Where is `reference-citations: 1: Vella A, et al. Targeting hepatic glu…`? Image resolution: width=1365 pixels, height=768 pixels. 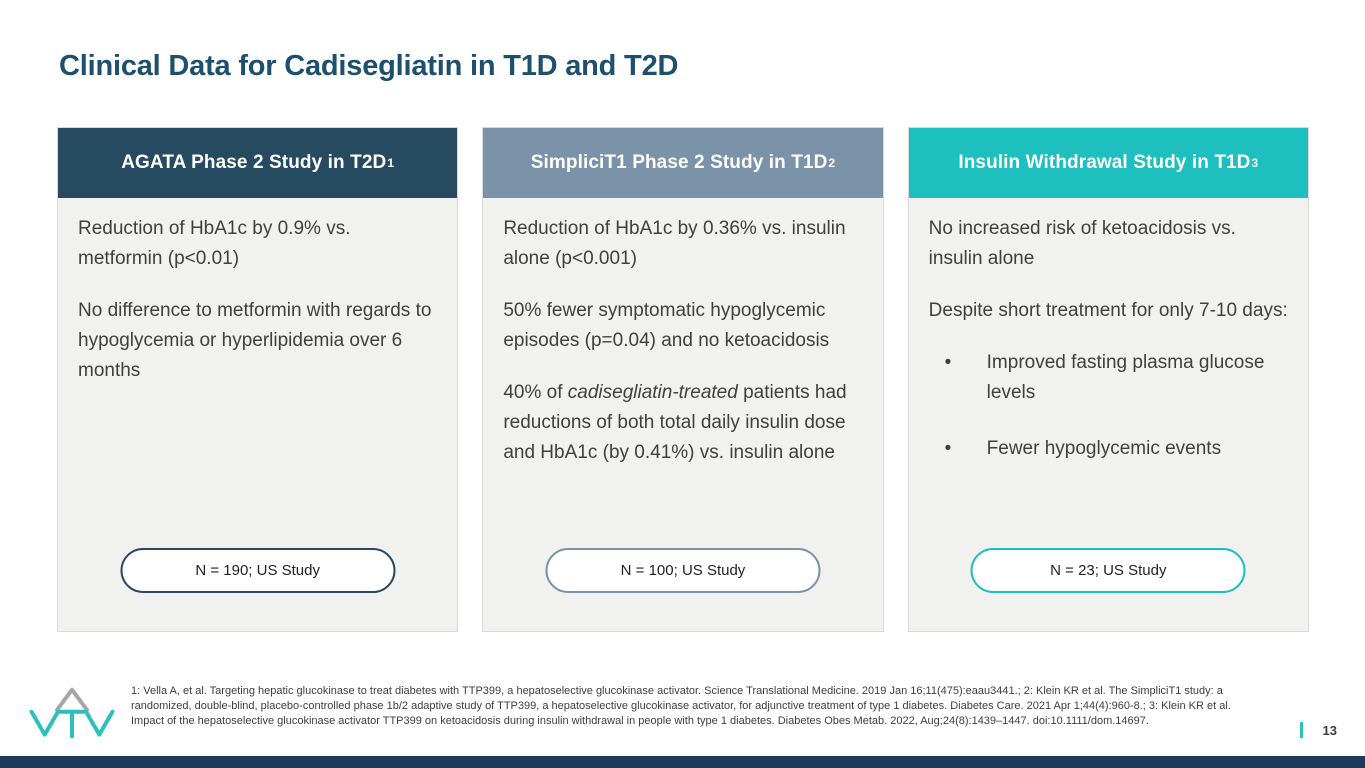
reference-citations: 1: Vella A, et al. Targeting hepatic glu… is located at coordinates (691, 706).